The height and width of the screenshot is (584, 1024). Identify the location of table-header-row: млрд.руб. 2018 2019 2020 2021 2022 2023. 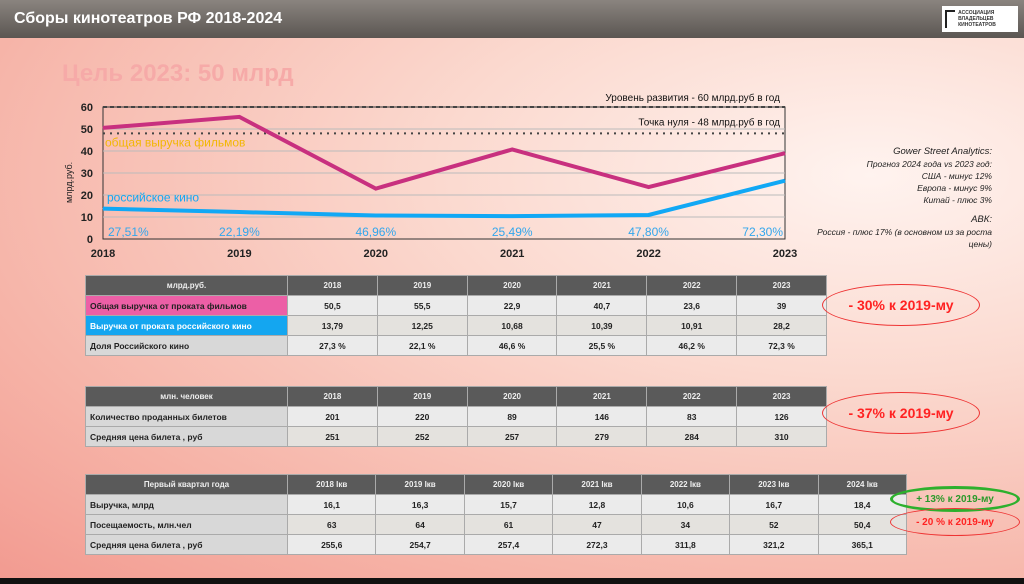
(456, 285).